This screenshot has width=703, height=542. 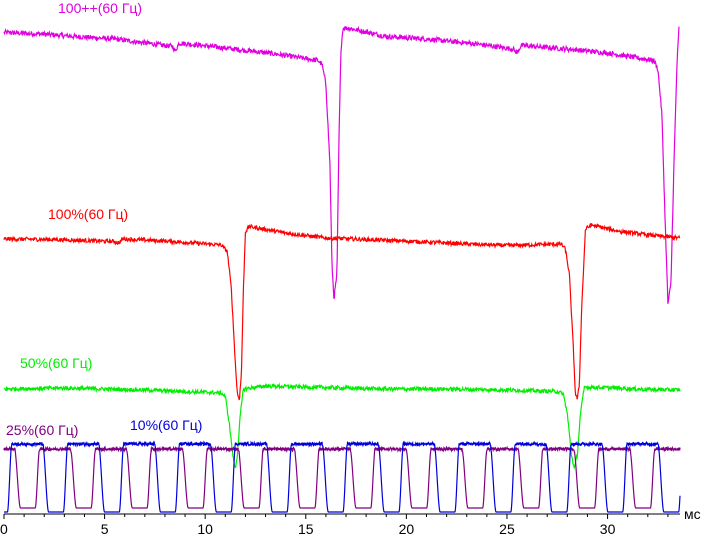 I want to click on x-tick-label: 5, so click(x=105, y=529).